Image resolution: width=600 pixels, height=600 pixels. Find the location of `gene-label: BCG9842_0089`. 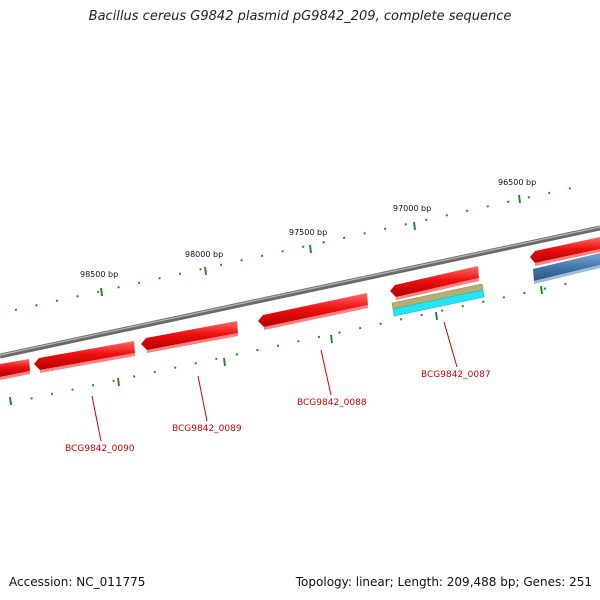

gene-label: BCG9842_0089 is located at coordinates (207, 429).